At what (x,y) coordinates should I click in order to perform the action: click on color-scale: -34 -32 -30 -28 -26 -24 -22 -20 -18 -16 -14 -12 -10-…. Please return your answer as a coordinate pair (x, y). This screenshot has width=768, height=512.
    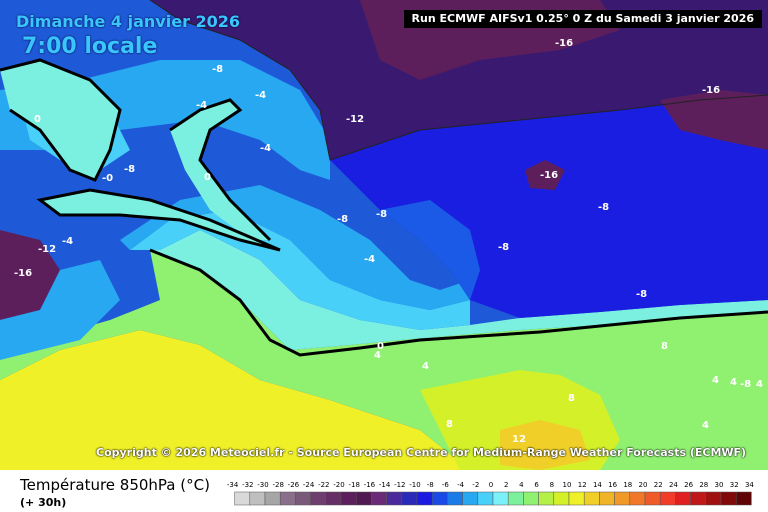
    Looking at the image, I should click on (490, 493).